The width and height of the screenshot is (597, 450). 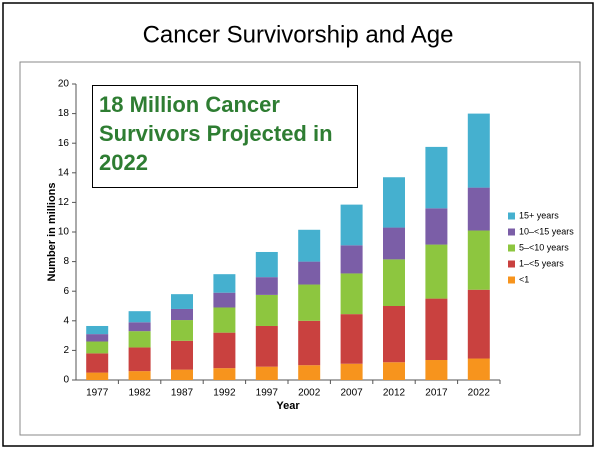 I want to click on y-tick-label: 18, so click(x=64, y=113).